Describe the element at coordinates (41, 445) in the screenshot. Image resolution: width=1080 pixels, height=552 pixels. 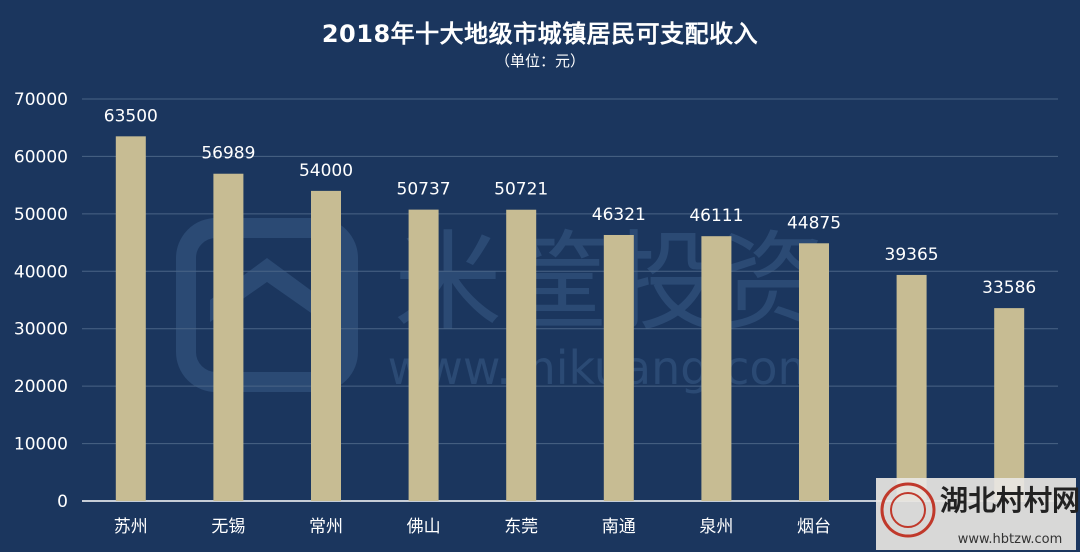
I see `y-tick-label: 10000` at that location.